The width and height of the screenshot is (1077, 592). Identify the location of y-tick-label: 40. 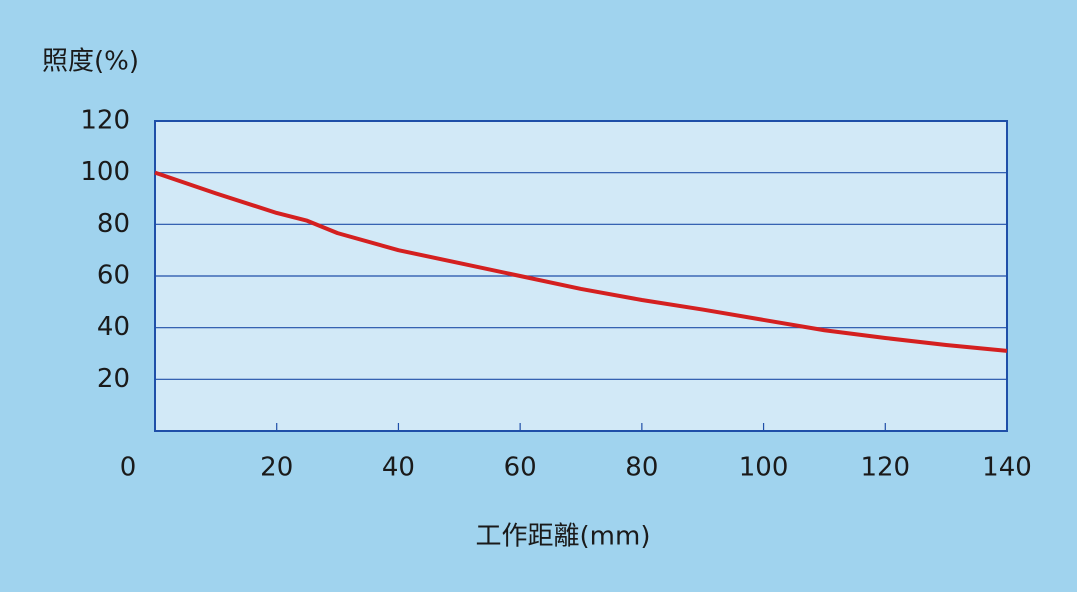
(113, 327).